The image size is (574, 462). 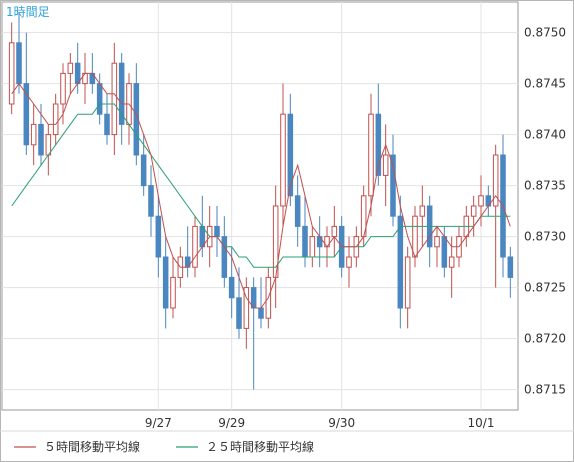 What do you see at coordinates (545, 237) in the screenshot?
I see `y-tick-label: 0.8730` at bounding box center [545, 237].